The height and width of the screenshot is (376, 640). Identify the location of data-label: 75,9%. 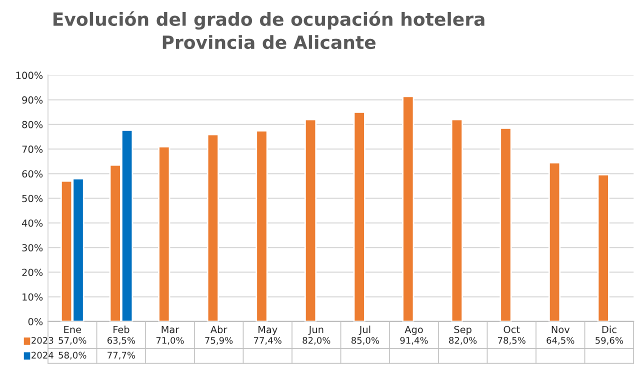
(219, 340).